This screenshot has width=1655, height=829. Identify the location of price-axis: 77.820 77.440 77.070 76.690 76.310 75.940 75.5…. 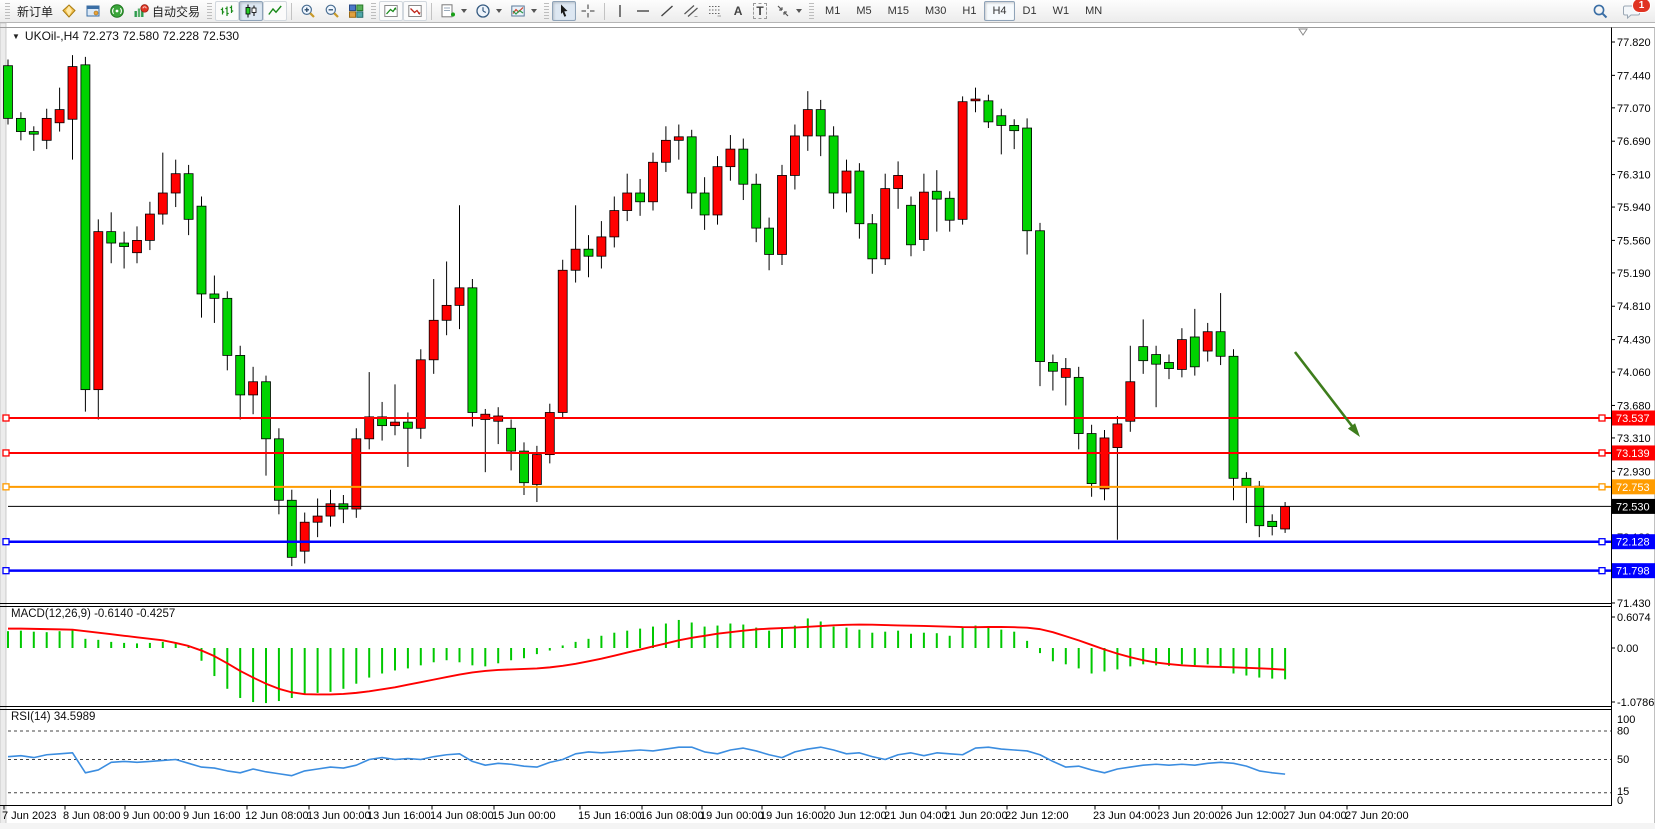
(1631, 323).